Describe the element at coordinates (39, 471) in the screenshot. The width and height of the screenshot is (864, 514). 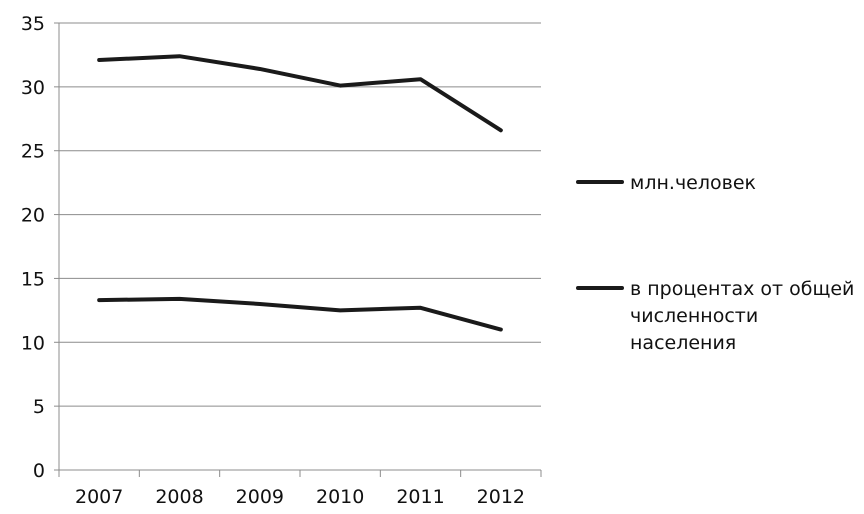
I see `y-tick-label: 0` at that location.